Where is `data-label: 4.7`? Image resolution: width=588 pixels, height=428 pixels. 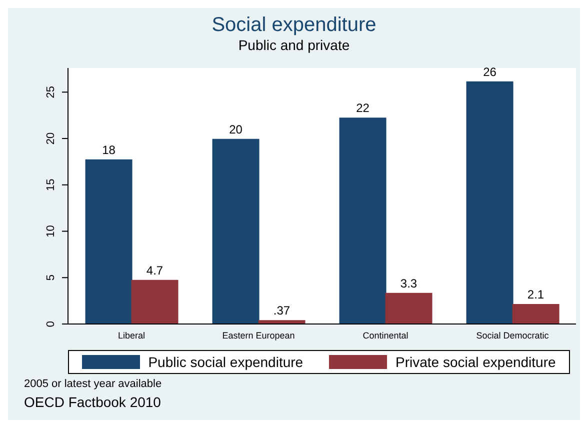 data-label: 4.7 is located at coordinates (155, 270).